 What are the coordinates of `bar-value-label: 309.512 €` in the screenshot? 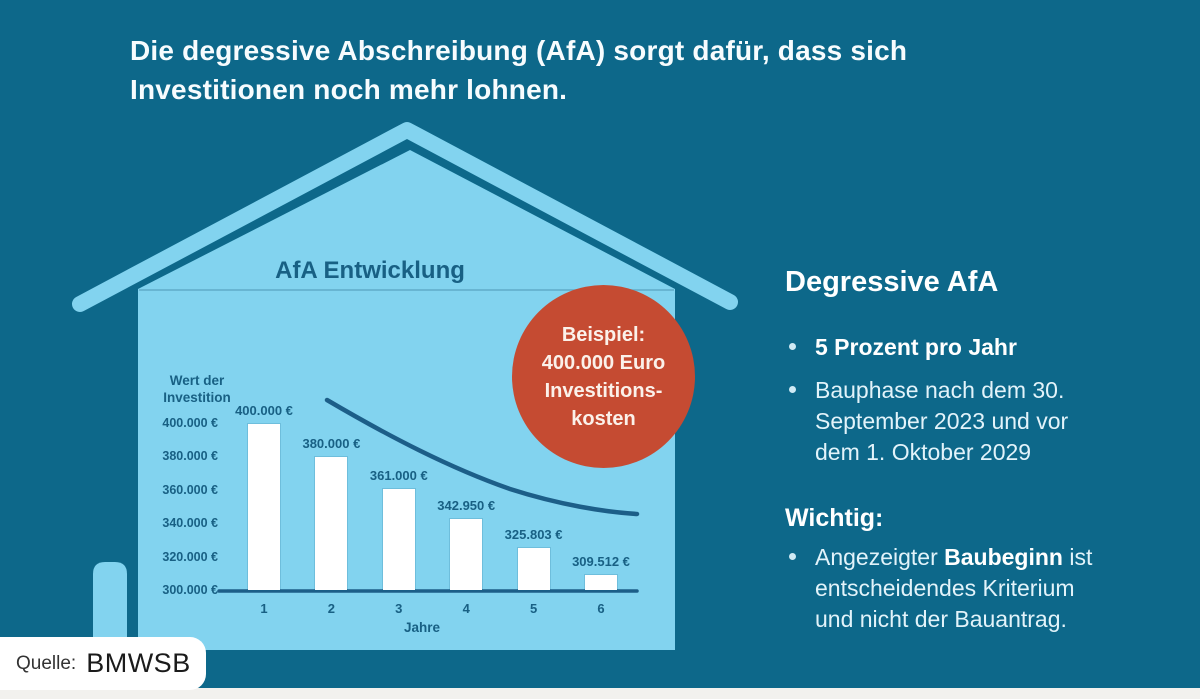 It's located at (601, 562).